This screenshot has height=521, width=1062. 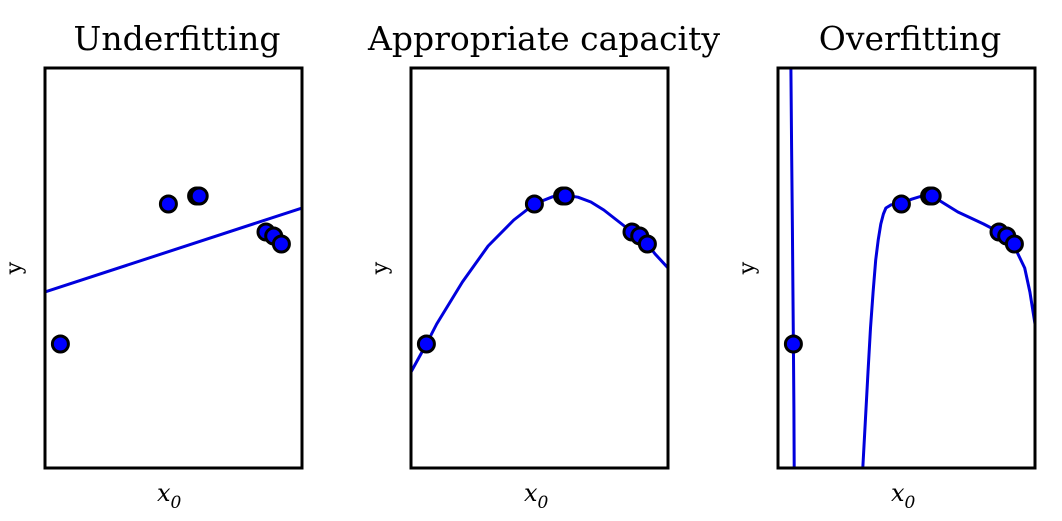 I want to click on appropriate-capacity-title: Appropriate capacity, so click(x=543, y=38).